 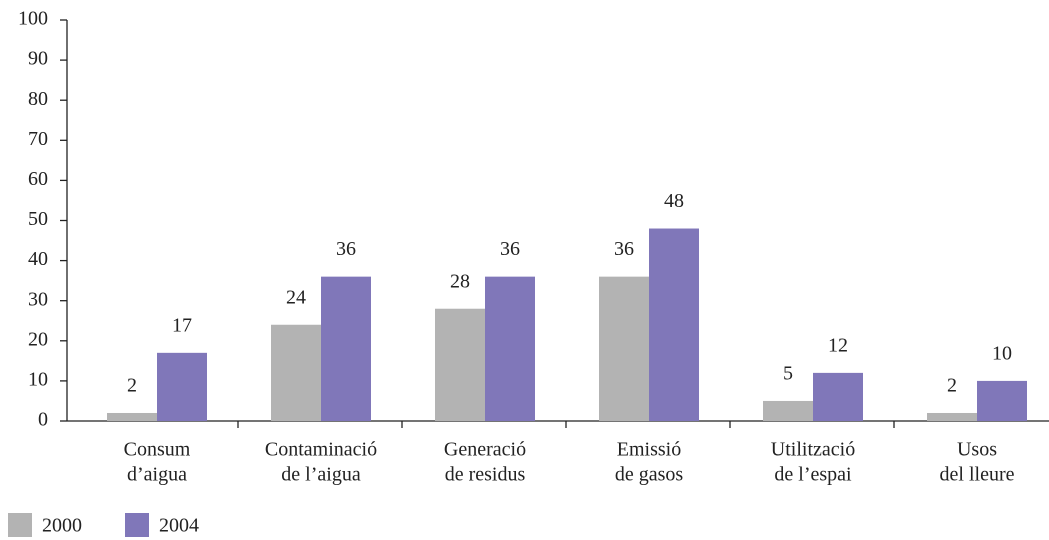 What do you see at coordinates (157, 475) in the screenshot?
I see `x-tick-label: d’aigua` at bounding box center [157, 475].